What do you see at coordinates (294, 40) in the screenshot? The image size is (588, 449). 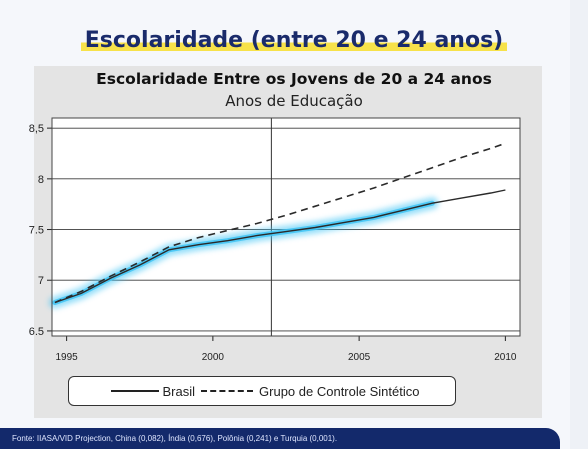 I see `slide-headline: Escolaridade (entre 20 e 24 anos)` at bounding box center [294, 40].